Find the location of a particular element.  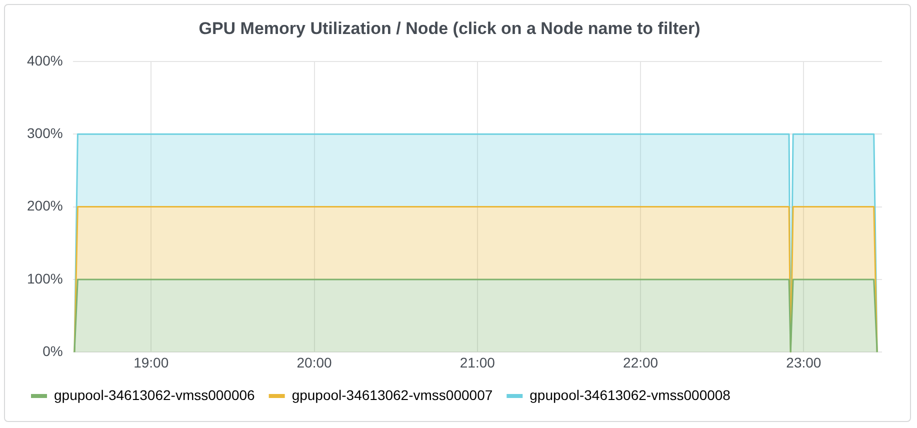

x-tick-label: 21:00 is located at coordinates (478, 362).